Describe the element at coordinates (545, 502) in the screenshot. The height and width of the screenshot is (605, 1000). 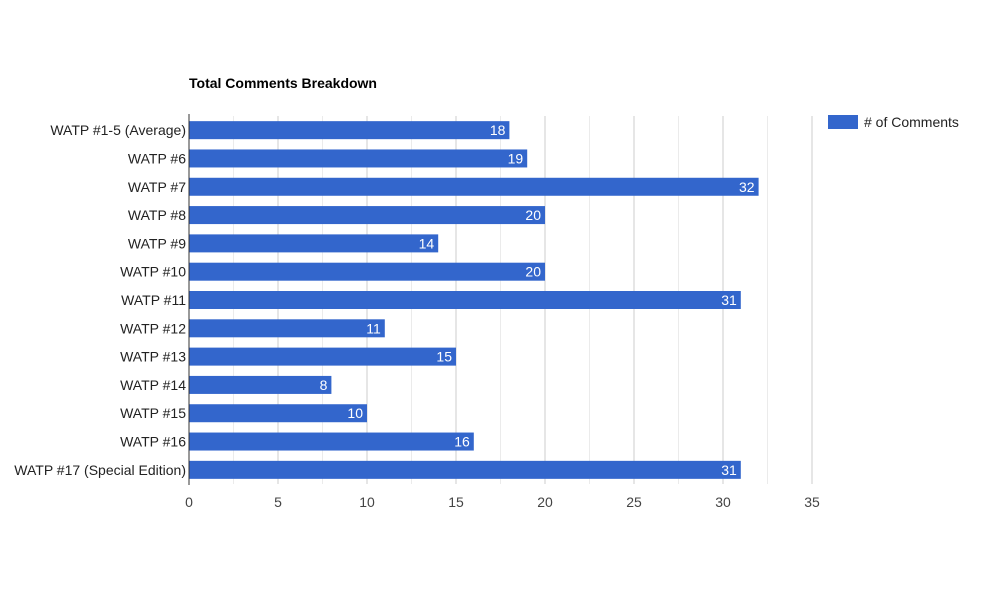
I see `x-tick-label: 20` at that location.